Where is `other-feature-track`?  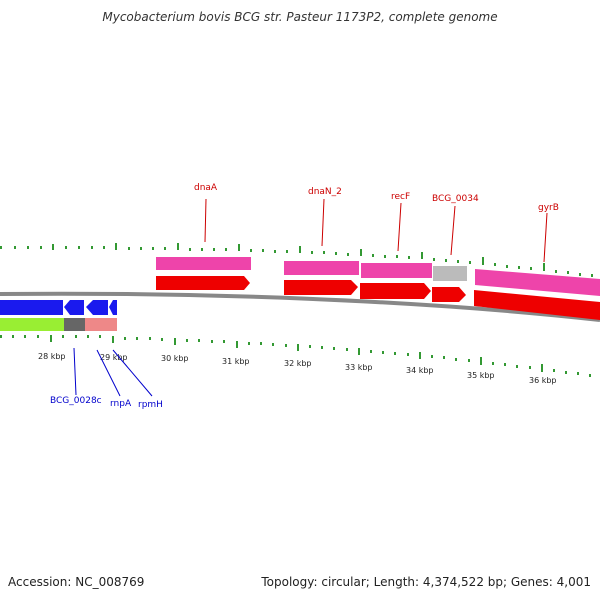
other-feature-track is located at coordinates (58, 324).